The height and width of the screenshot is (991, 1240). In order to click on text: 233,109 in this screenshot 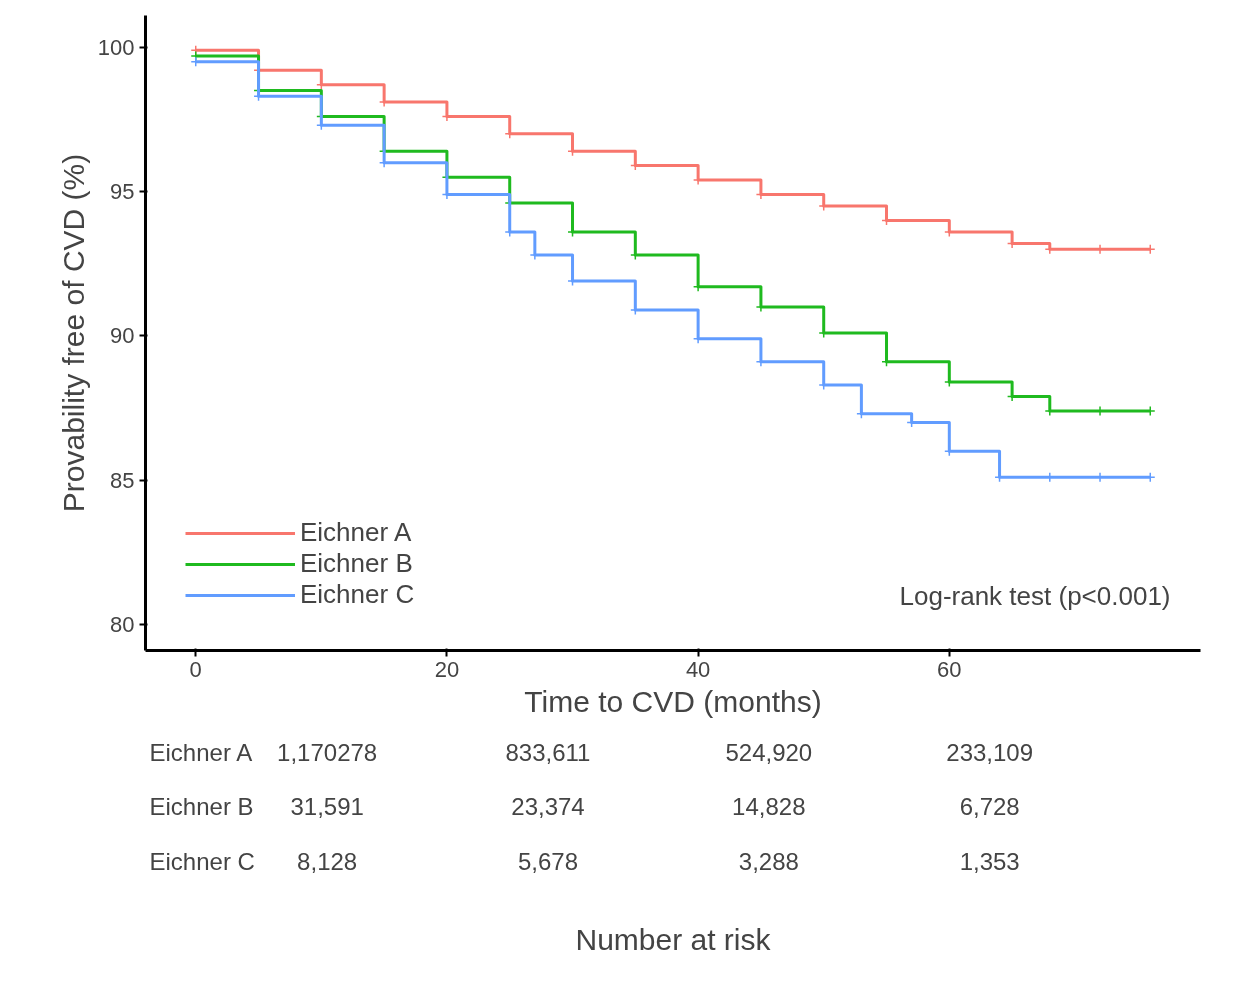, I will do `click(990, 753)`.